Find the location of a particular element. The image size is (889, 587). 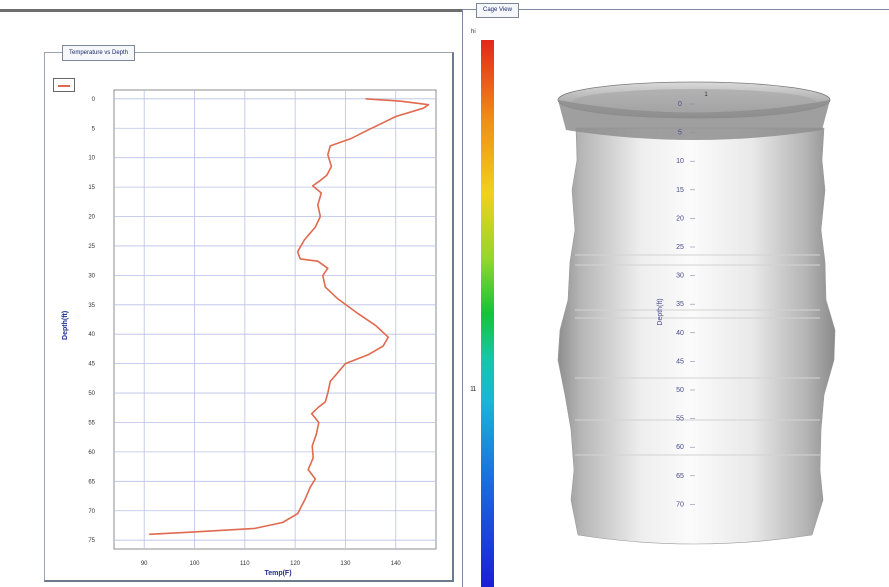

cage-depth-label: 70 is located at coordinates (680, 504).